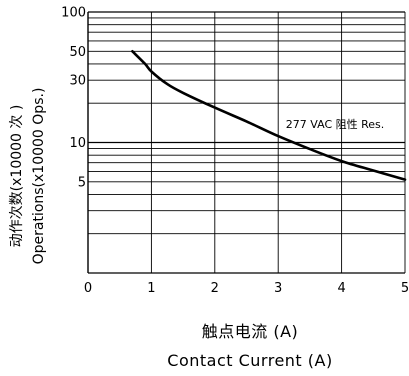  Describe the element at coordinates (77, 81) in the screenshot. I see `y-tick-label: 30` at that location.